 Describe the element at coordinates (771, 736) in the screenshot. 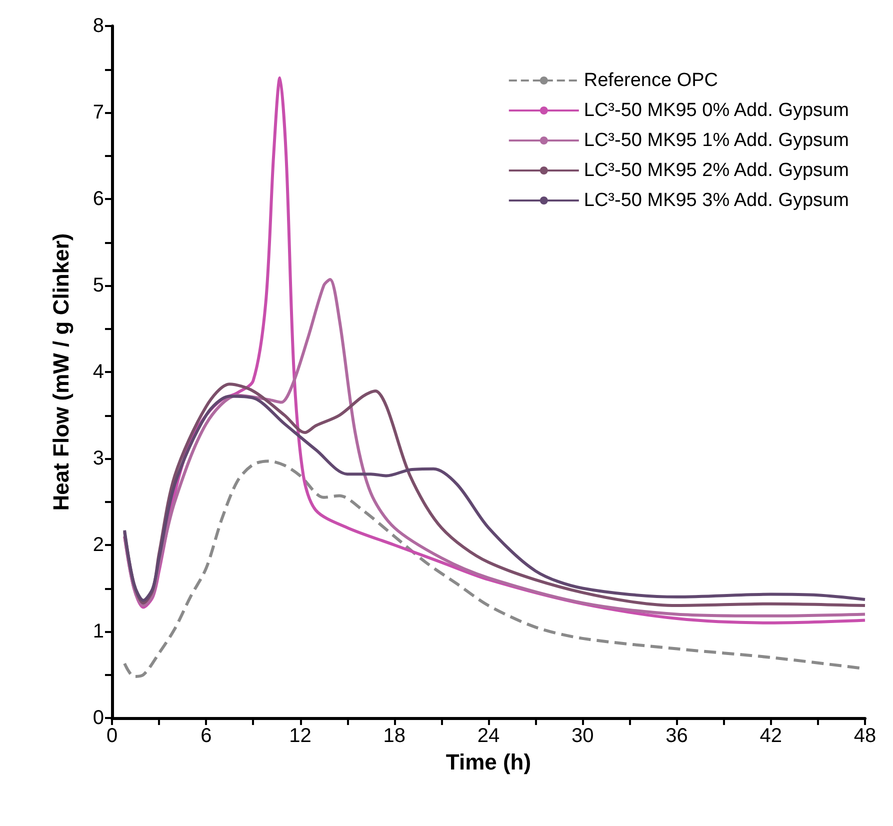

I see `x-tick-label: 42` at that location.